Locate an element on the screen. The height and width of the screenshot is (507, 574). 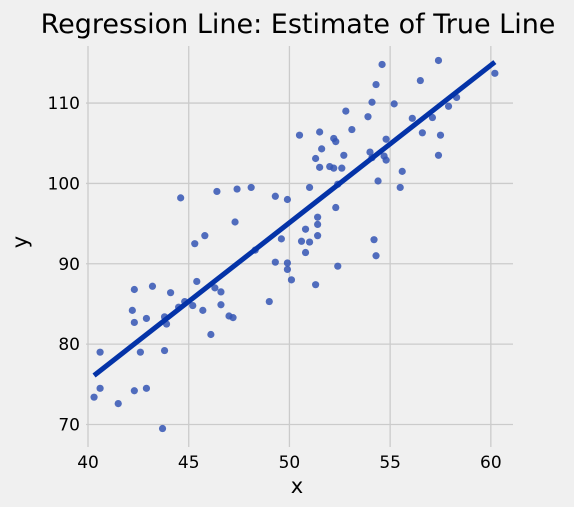
x-tick-label: 40 is located at coordinates (88, 463).